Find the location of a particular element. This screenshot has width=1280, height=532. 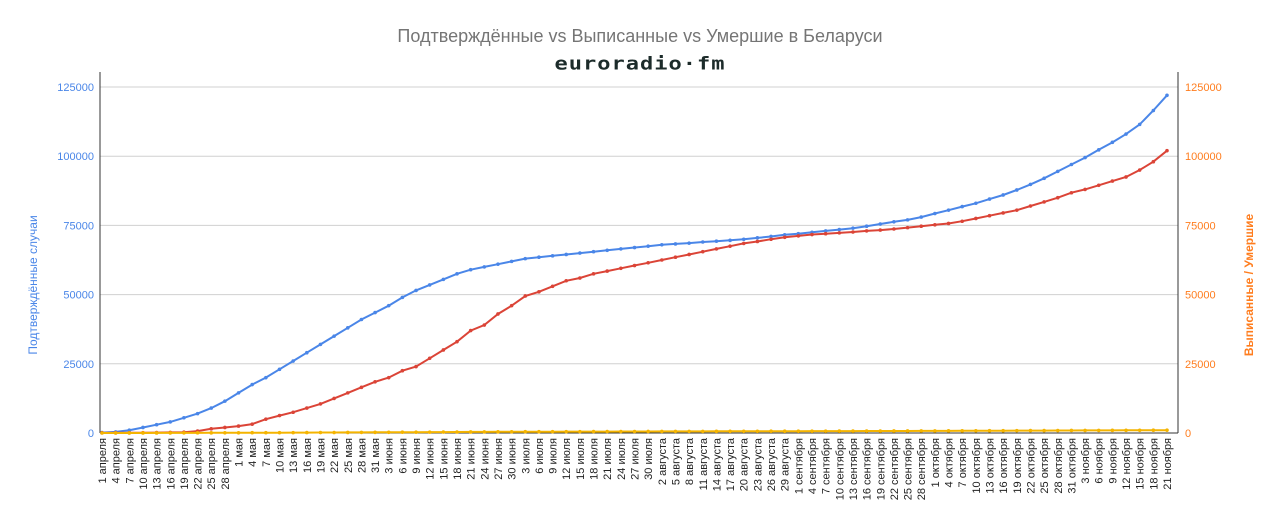

x-tick-label: 22 мая is located at coordinates (335, 455).